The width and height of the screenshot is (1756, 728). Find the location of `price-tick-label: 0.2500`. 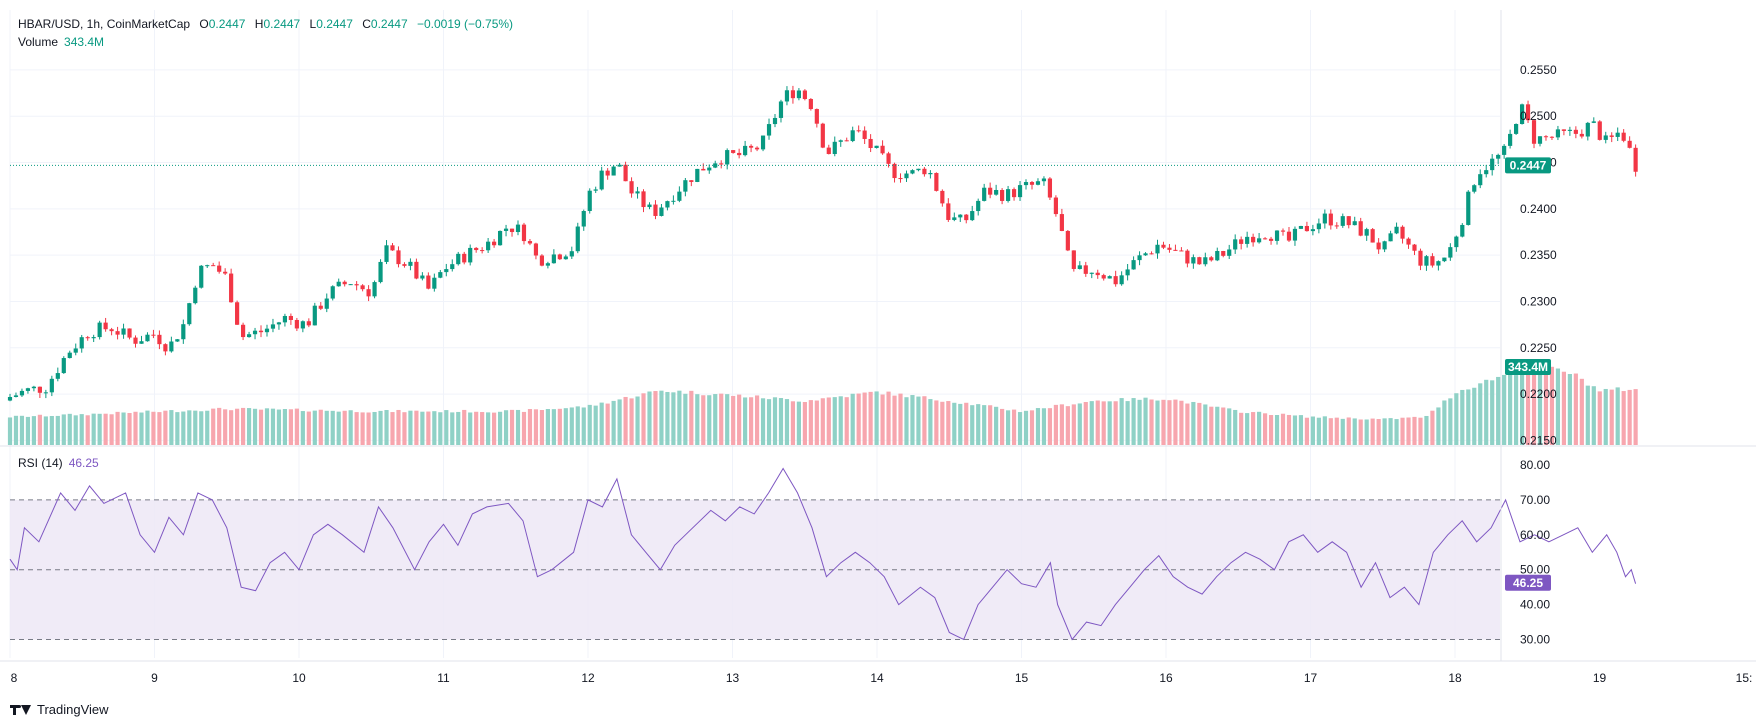

price-tick-label: 0.2500 is located at coordinates (1538, 116).